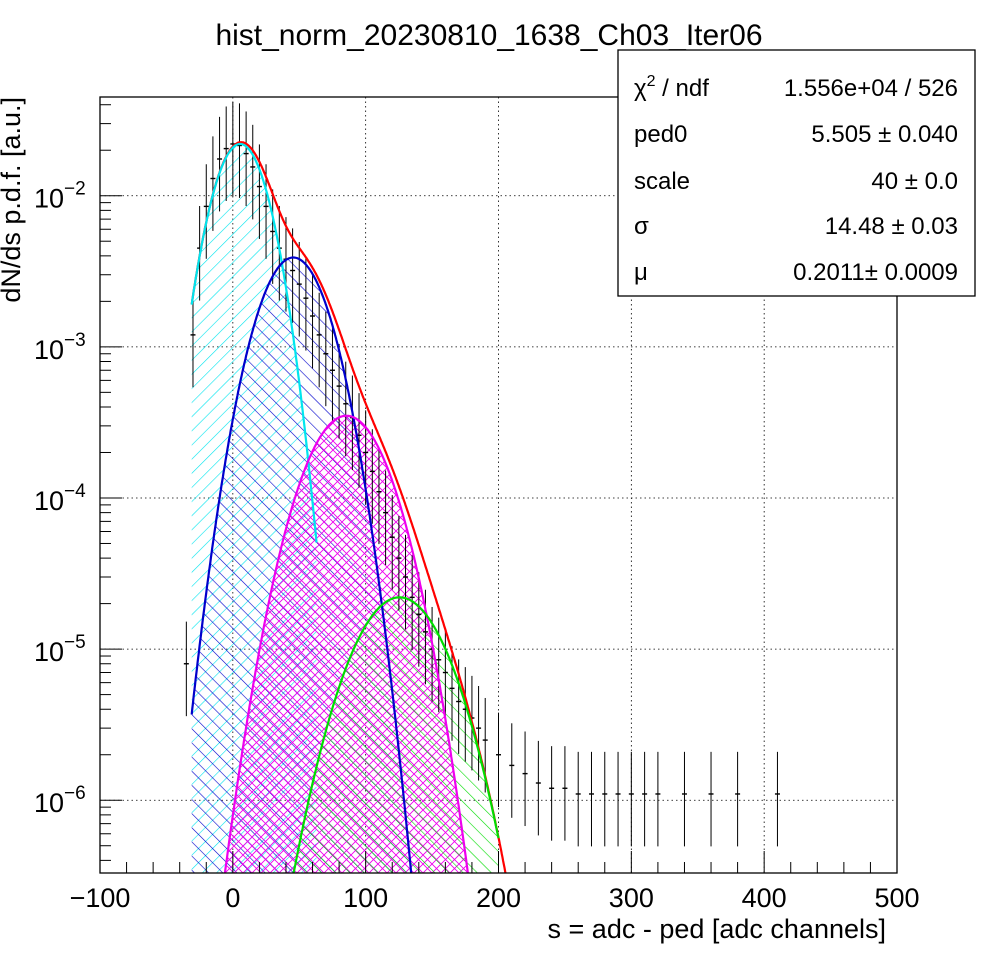 Image resolution: width=996 pixels, height=972 pixels. Describe the element at coordinates (764, 898) in the screenshot. I see `x-tick-label: 400` at that location.